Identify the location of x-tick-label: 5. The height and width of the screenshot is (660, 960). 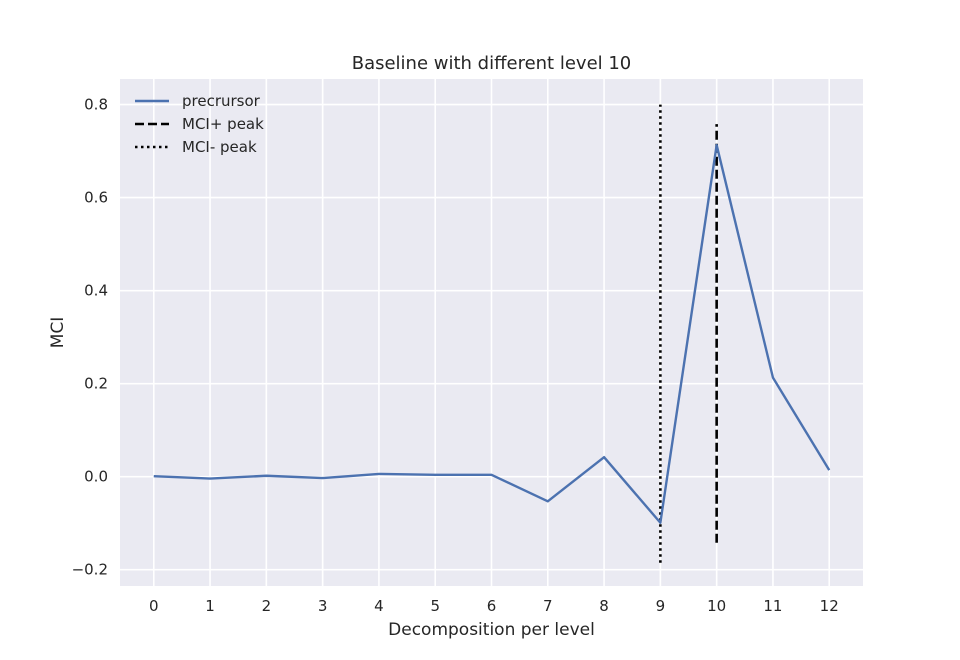
(435, 606).